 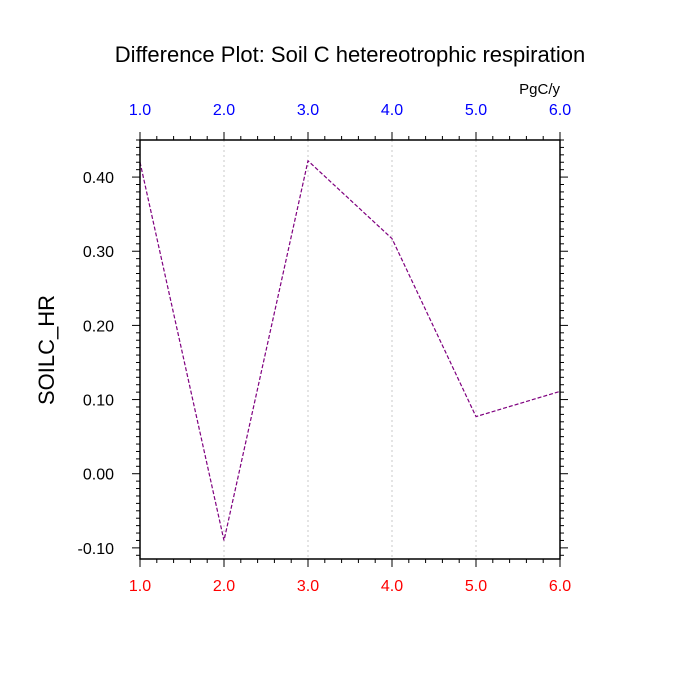 I want to click on x-tick-label-bottom: 1.0, so click(x=140, y=586).